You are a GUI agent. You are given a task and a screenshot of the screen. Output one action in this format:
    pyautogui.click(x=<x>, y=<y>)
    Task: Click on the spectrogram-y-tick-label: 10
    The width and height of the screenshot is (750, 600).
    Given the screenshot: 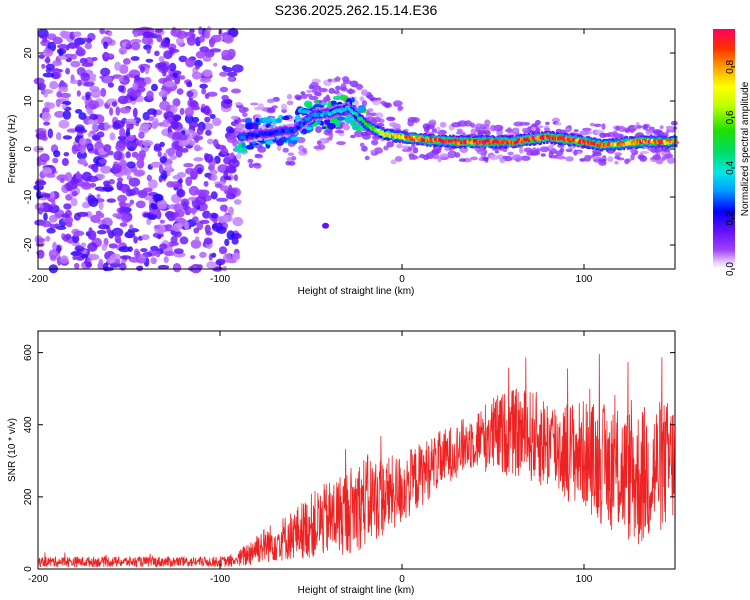 What is the action you would take?
    pyautogui.click(x=28, y=101)
    